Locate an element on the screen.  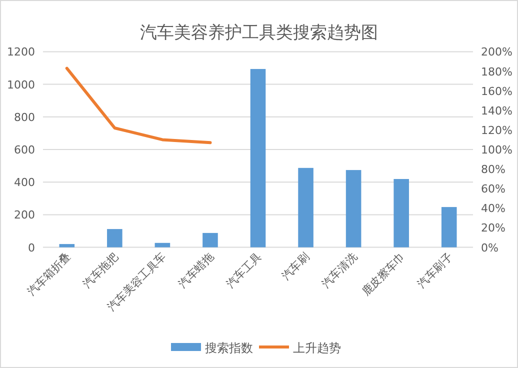
y2-tick-label: 120% is located at coordinates (496, 130).